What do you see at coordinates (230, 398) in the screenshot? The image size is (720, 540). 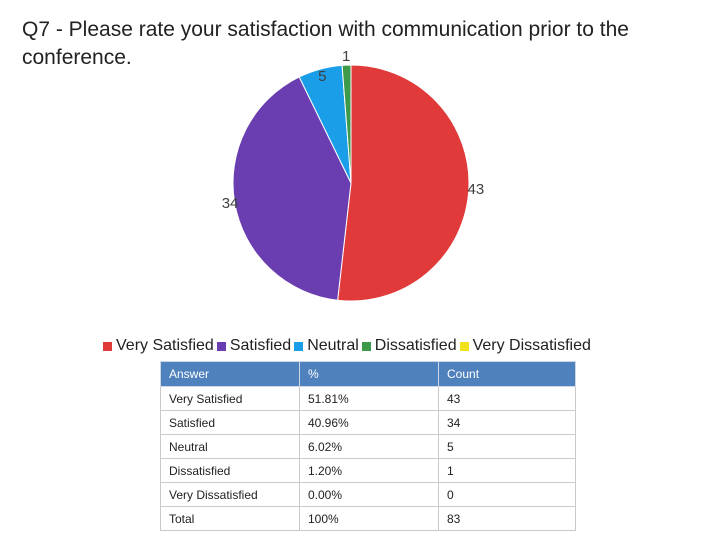 I see `cell-answer: Very Satisfied` at bounding box center [230, 398].